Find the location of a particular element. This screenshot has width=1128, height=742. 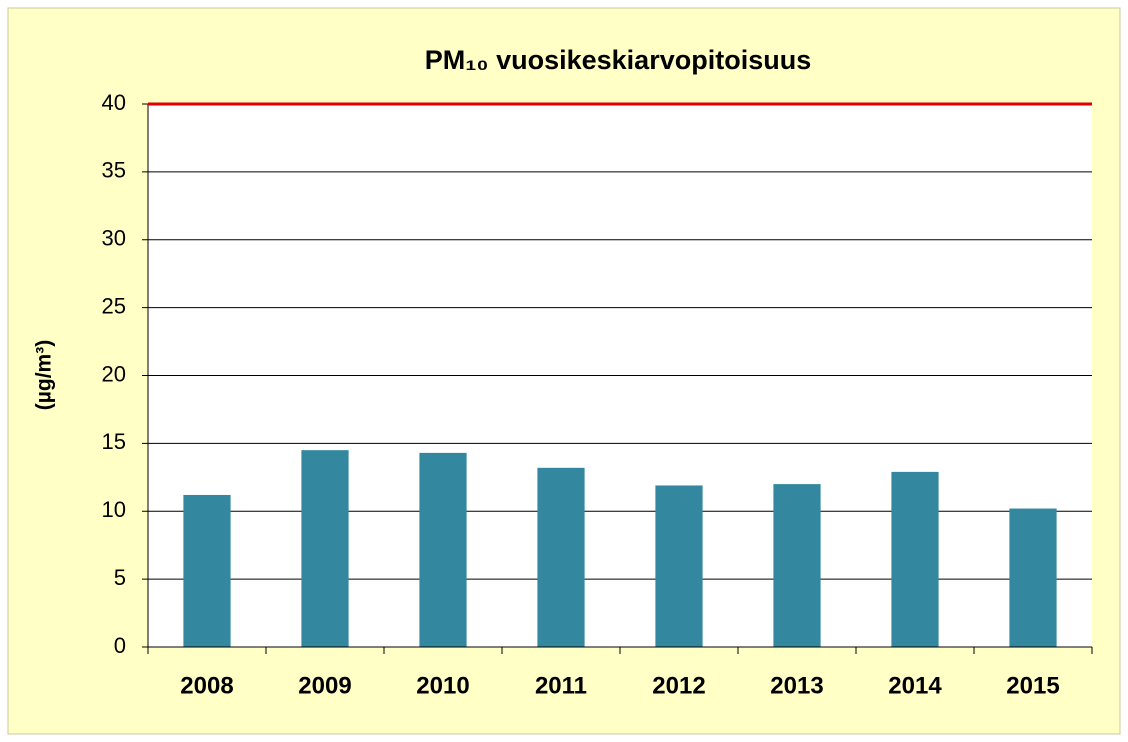

x-tick-label: 2012 is located at coordinates (678, 685).